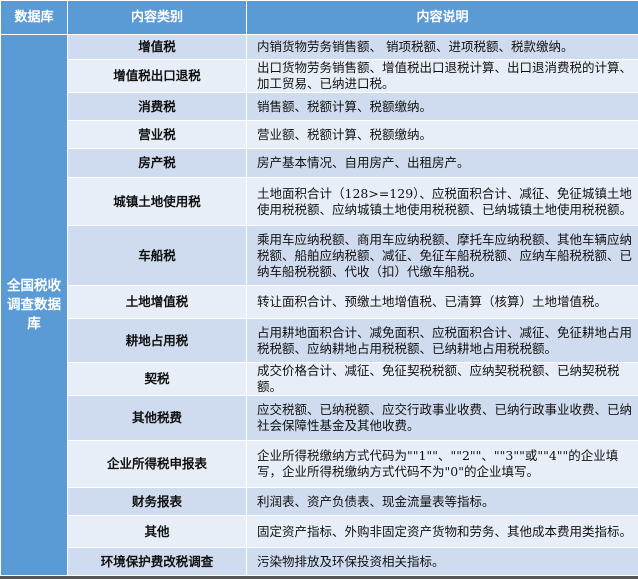 Image resolution: width=638 pixels, height=579 pixels. I want to click on header-database: 数据库, so click(34, 18).